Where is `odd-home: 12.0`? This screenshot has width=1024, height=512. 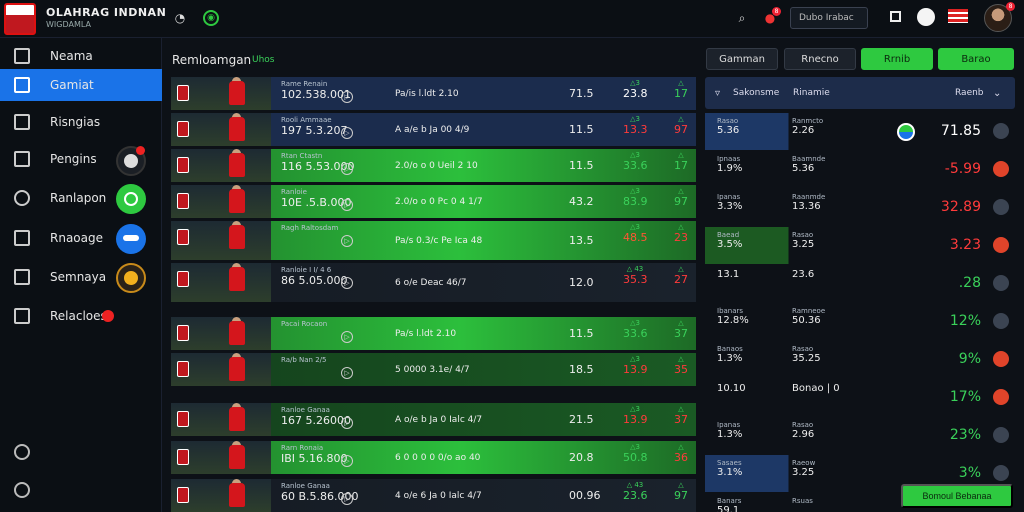
odd-home: 12.0 is located at coordinates (581, 282).